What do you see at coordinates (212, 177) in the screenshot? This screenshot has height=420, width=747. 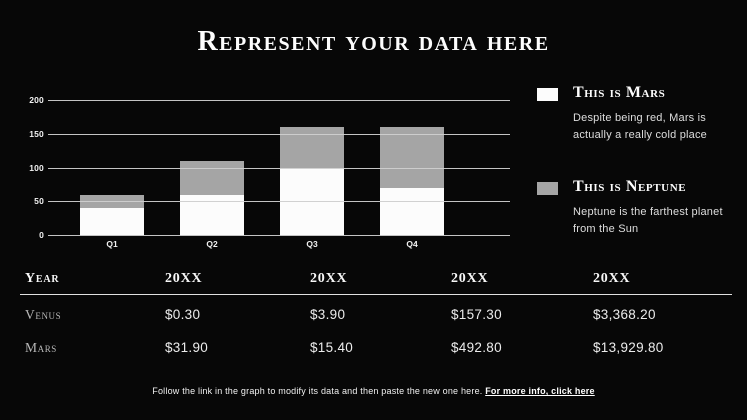 I see `bar-neptune-q2` at bounding box center [212, 177].